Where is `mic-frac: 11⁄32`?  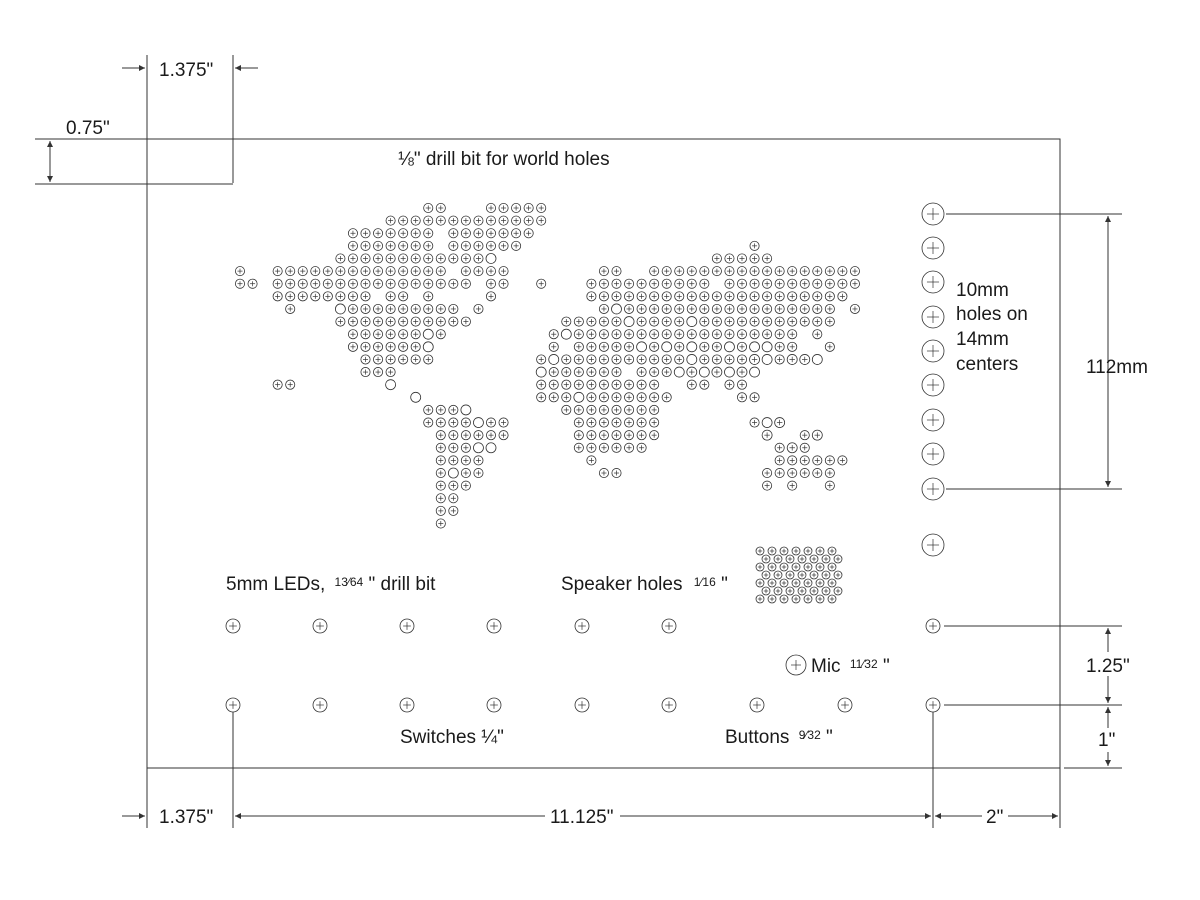
mic-frac: 11⁄32 is located at coordinates (864, 664).